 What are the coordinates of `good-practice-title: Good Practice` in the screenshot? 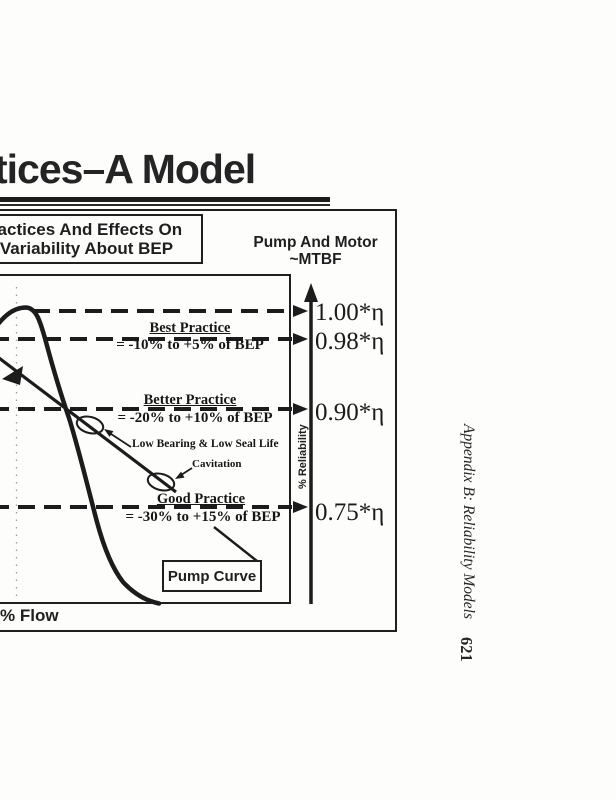 It's located at (201, 499).